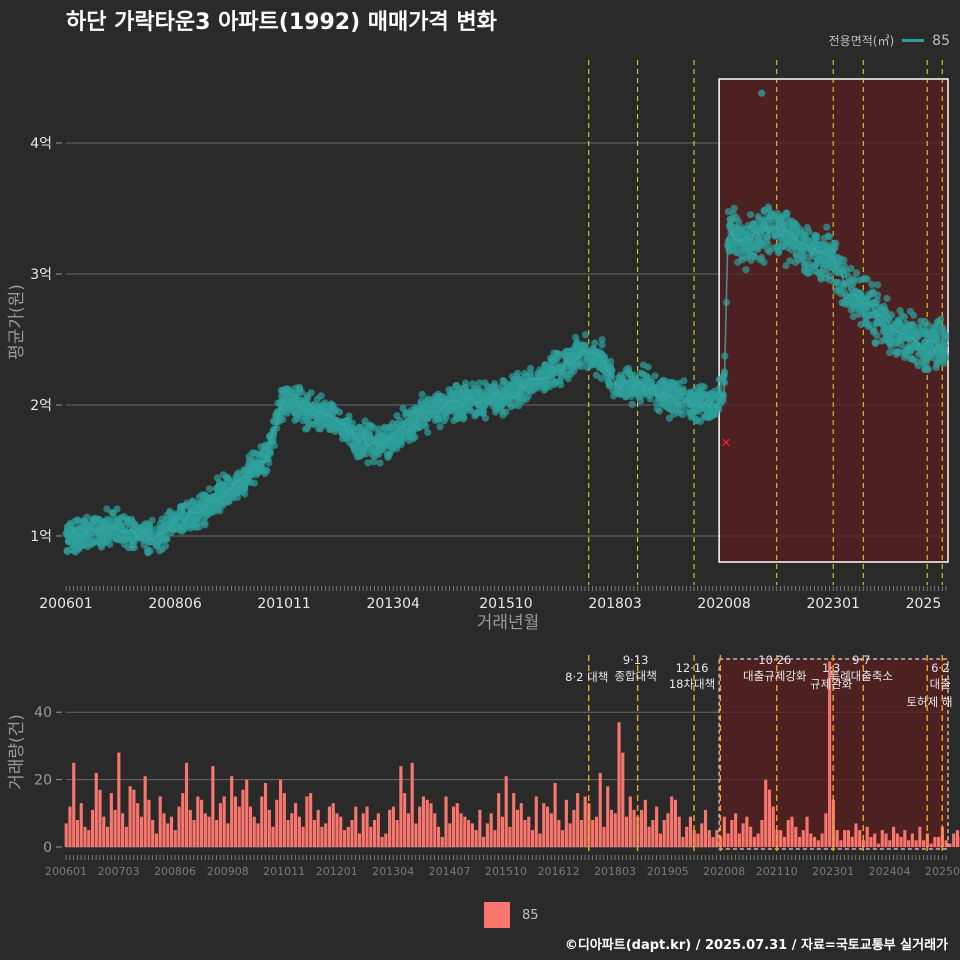 The image size is (960, 960). I want to click on x-tick-label: 201803, so click(614, 604).